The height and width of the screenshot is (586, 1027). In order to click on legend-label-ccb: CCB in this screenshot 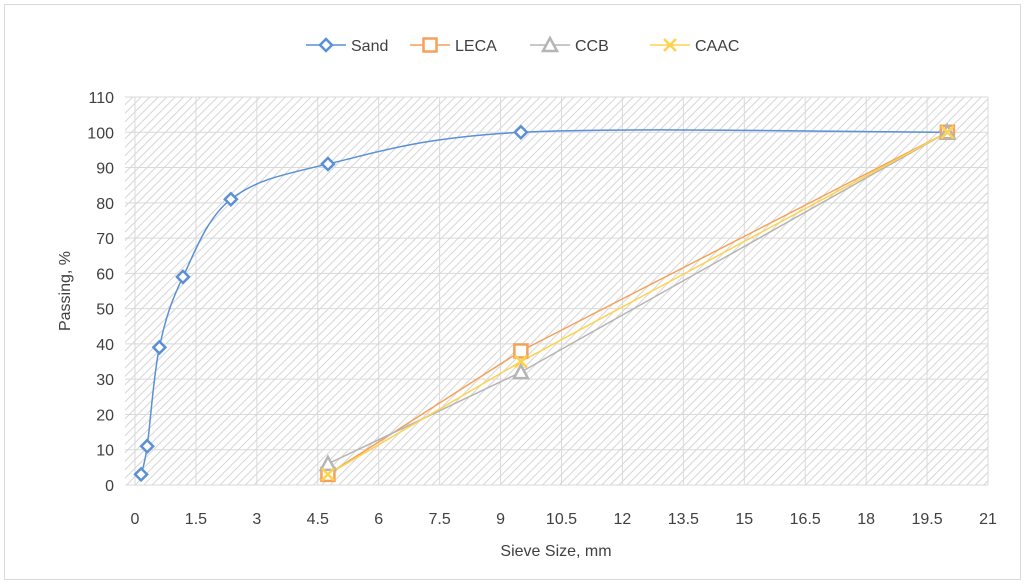, I will do `click(592, 46)`.